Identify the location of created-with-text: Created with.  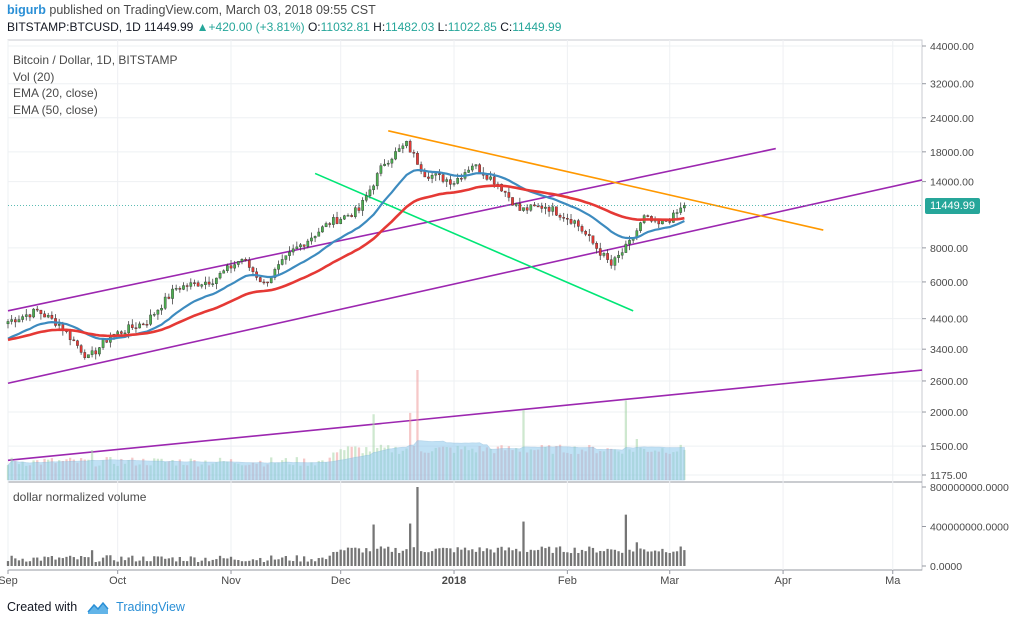
(42, 607).